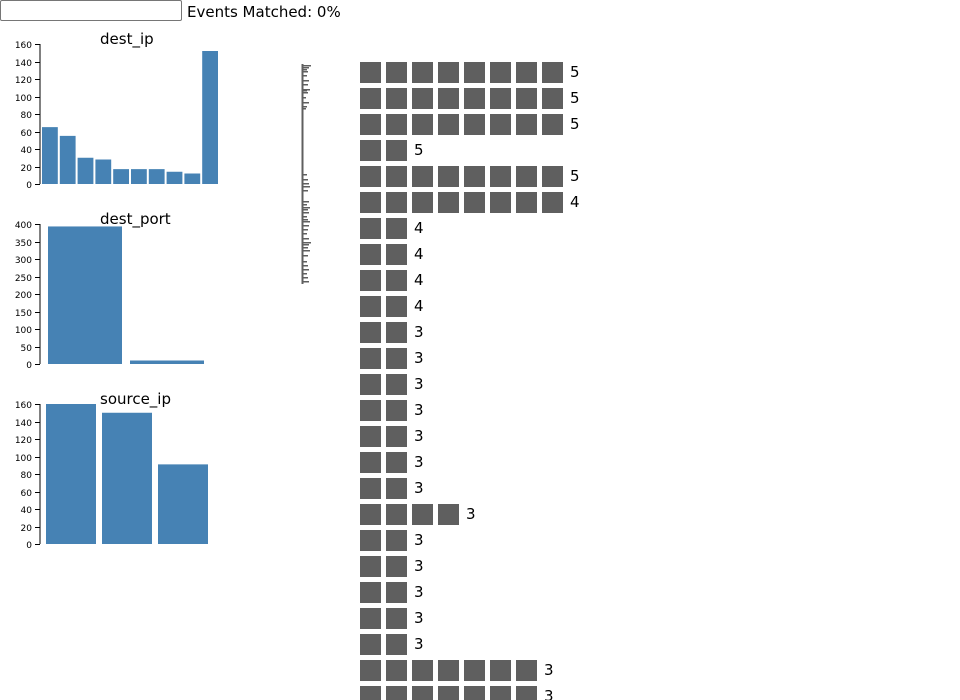 Image resolution: width=960 pixels, height=700 pixels. Describe the element at coordinates (91, 10) in the screenshot. I see `search-input` at that location.